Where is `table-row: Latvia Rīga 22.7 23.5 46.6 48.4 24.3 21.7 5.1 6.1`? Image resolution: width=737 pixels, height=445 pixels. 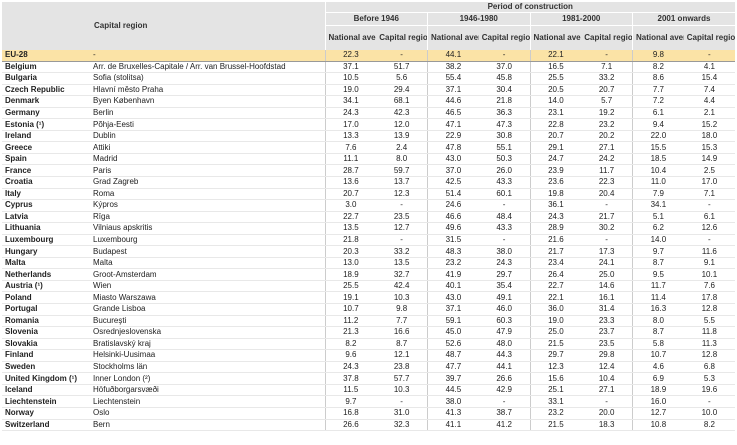
table-row: Latvia Rīga 22.7 23.5 46.6 48.4 24.3 21.7 5.1 6.1 is located at coordinates (368, 217).